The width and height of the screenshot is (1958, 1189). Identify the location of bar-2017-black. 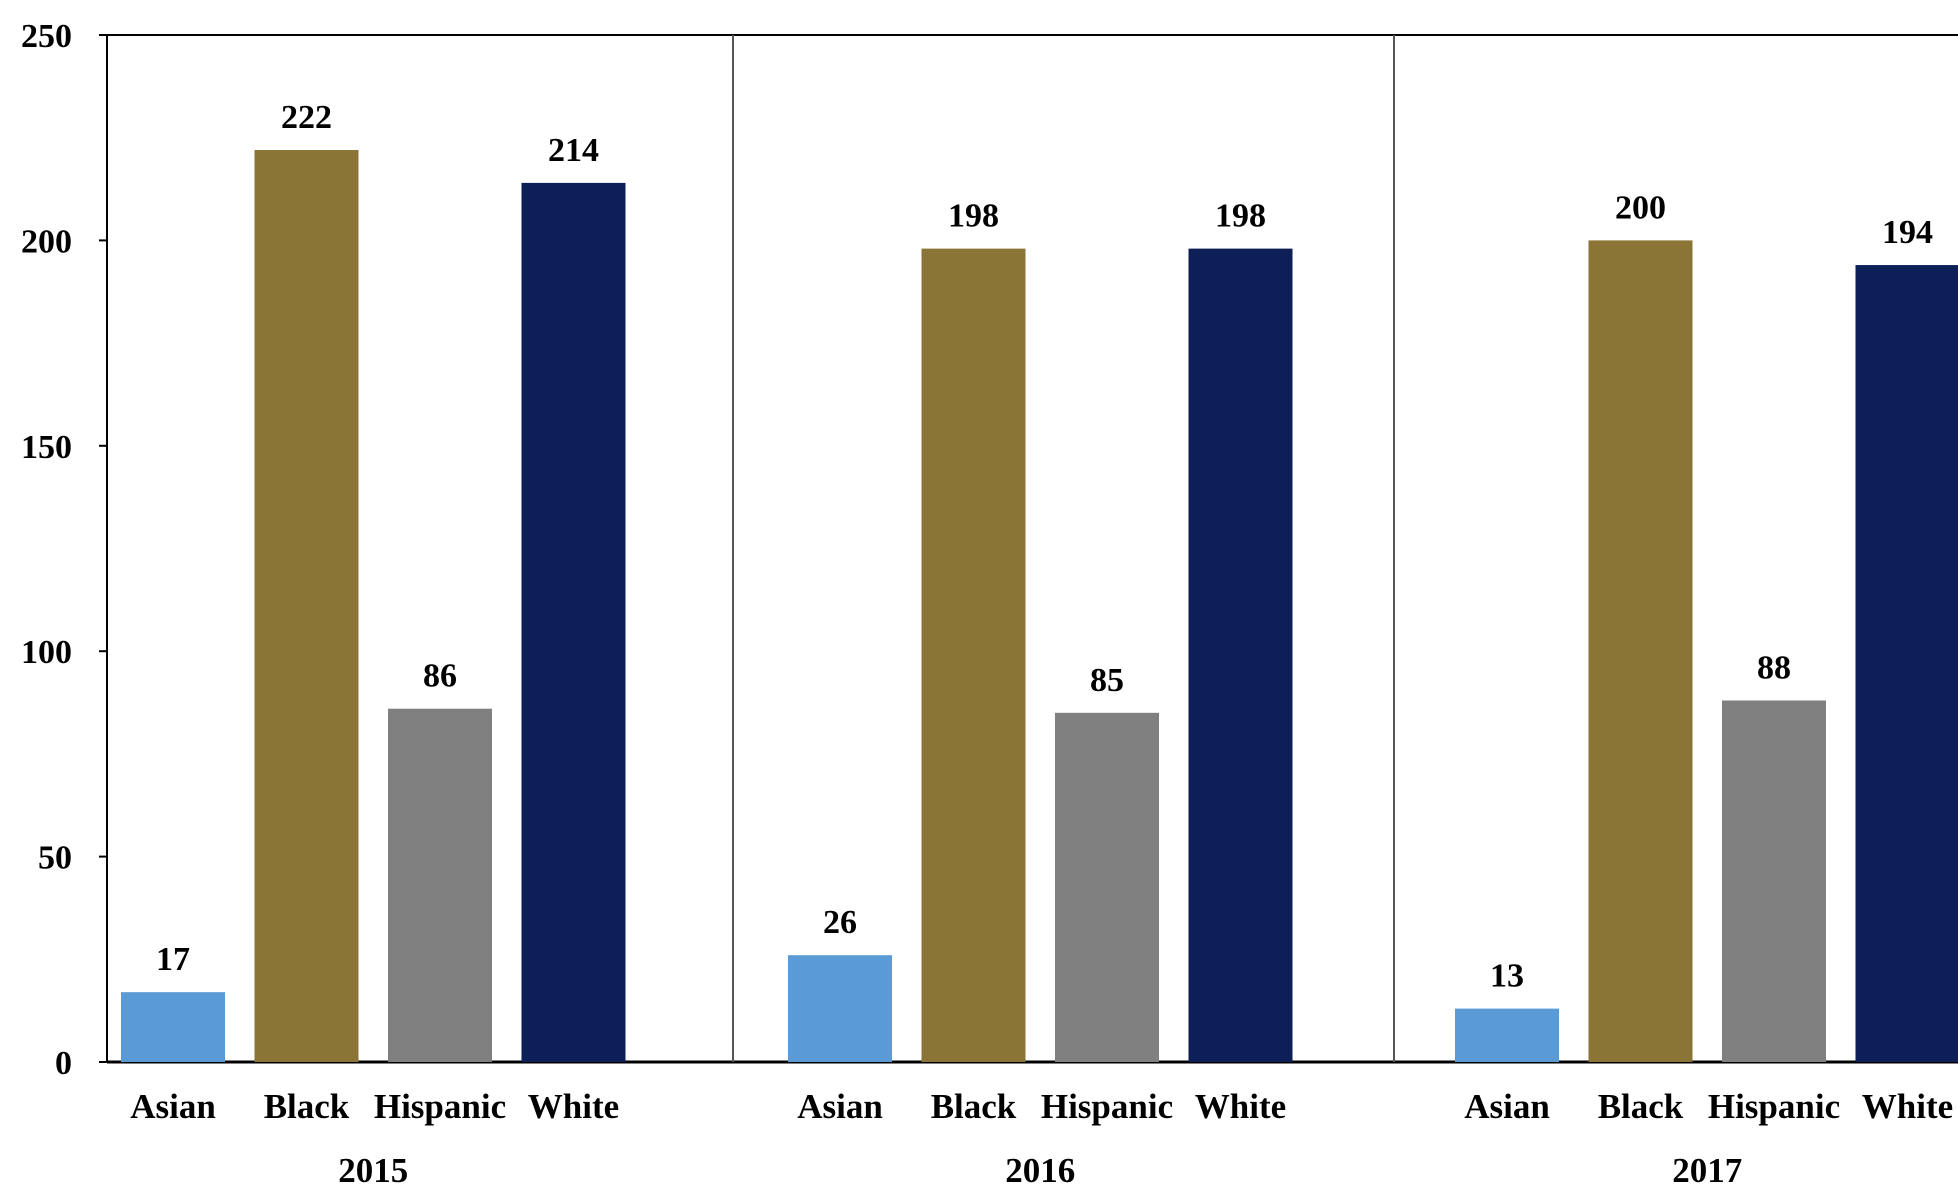
(1640, 651).